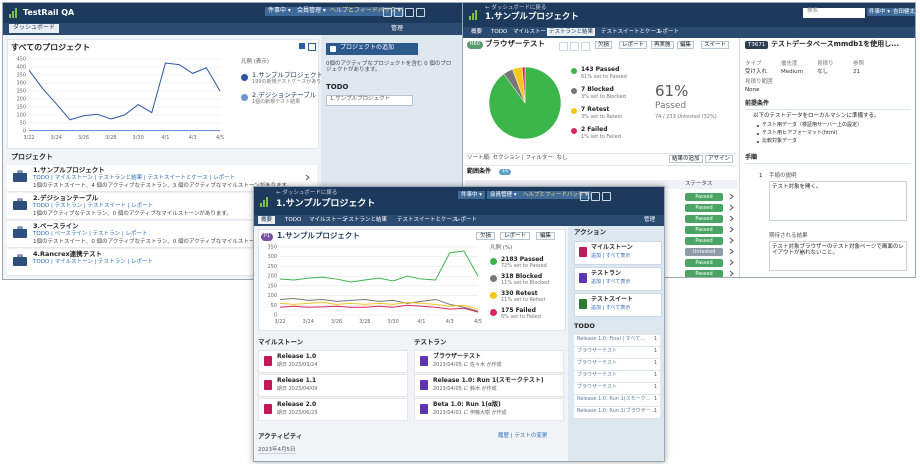 The width and height of the screenshot is (920, 464). What do you see at coordinates (69, 170) in the screenshot?
I see `project-name: 1.サンプルプロジェクト` at bounding box center [69, 170].